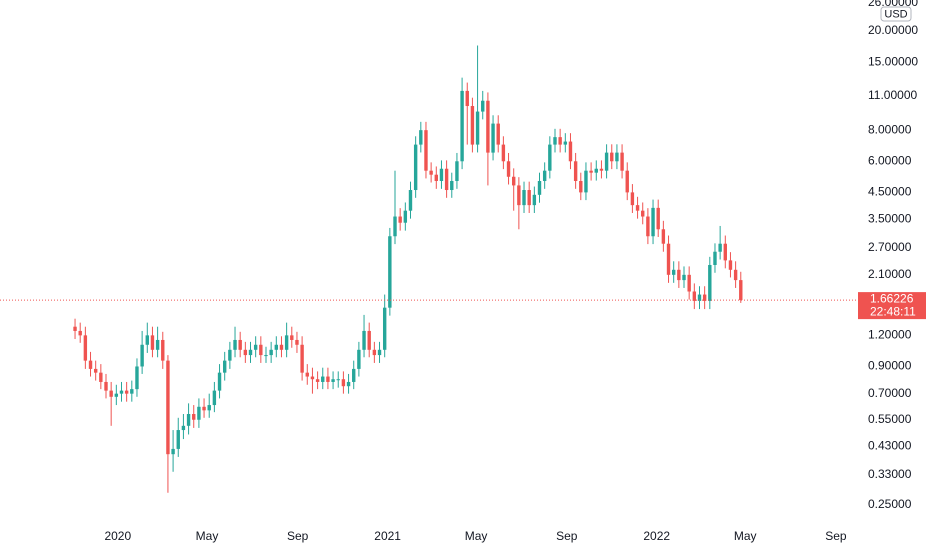 The width and height of the screenshot is (932, 550). What do you see at coordinates (890, 129) in the screenshot?
I see `y-tick-label: 8.00000` at bounding box center [890, 129].